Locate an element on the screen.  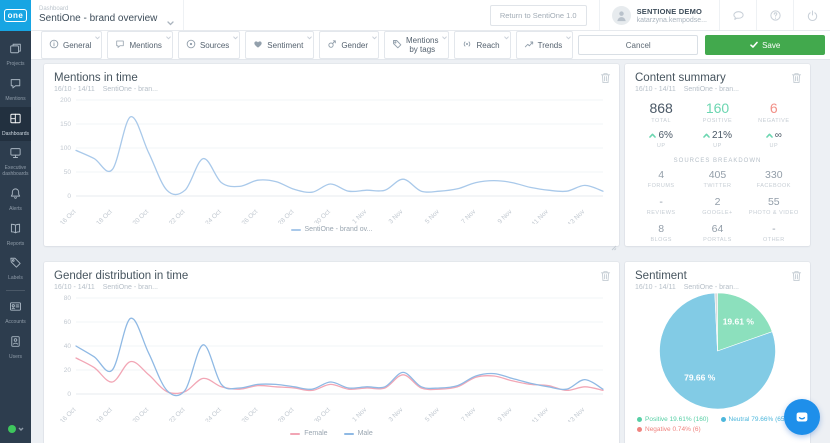
logout-button is located at coordinates (811, 15).